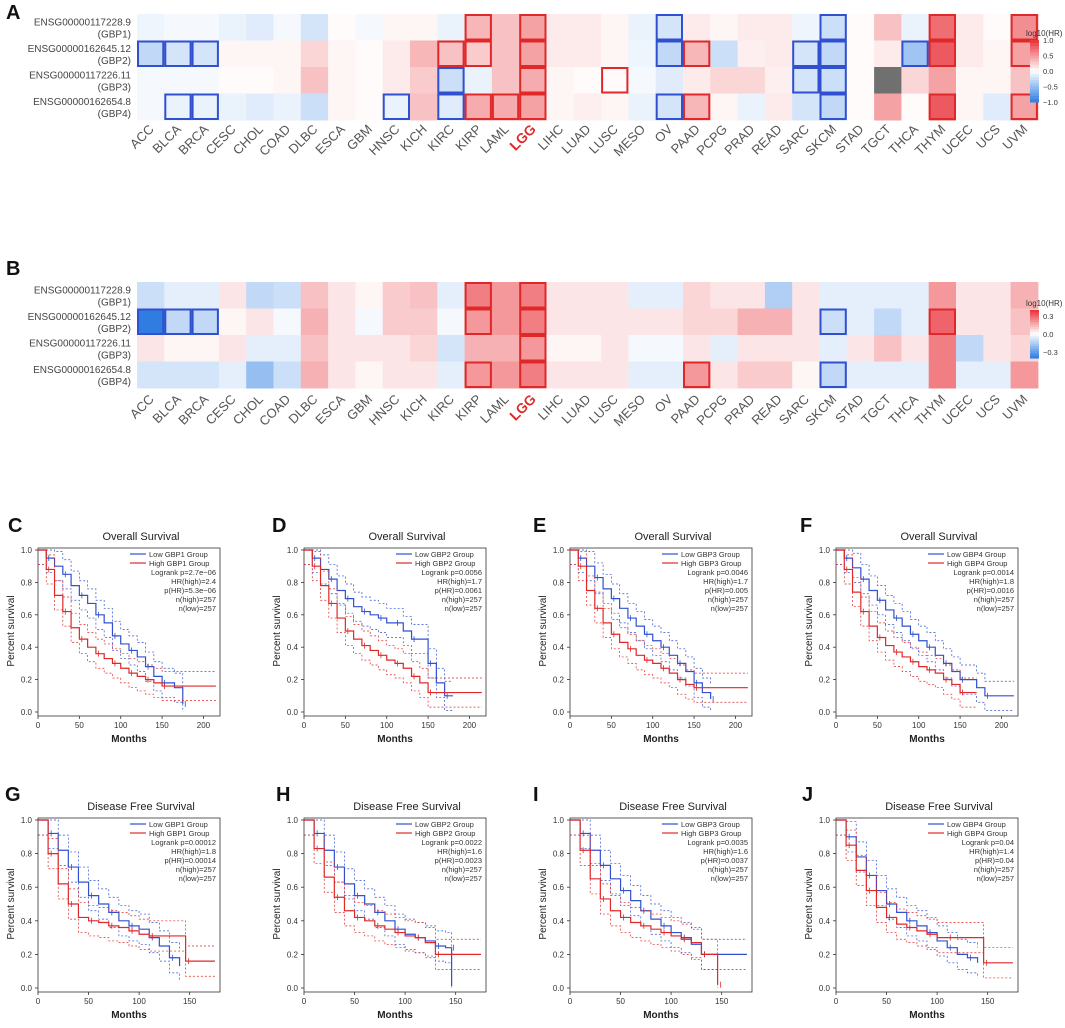  Describe the element at coordinates (183, 842) in the screenshot. I see `stat-line: Logrank p=0.00012` at that location.